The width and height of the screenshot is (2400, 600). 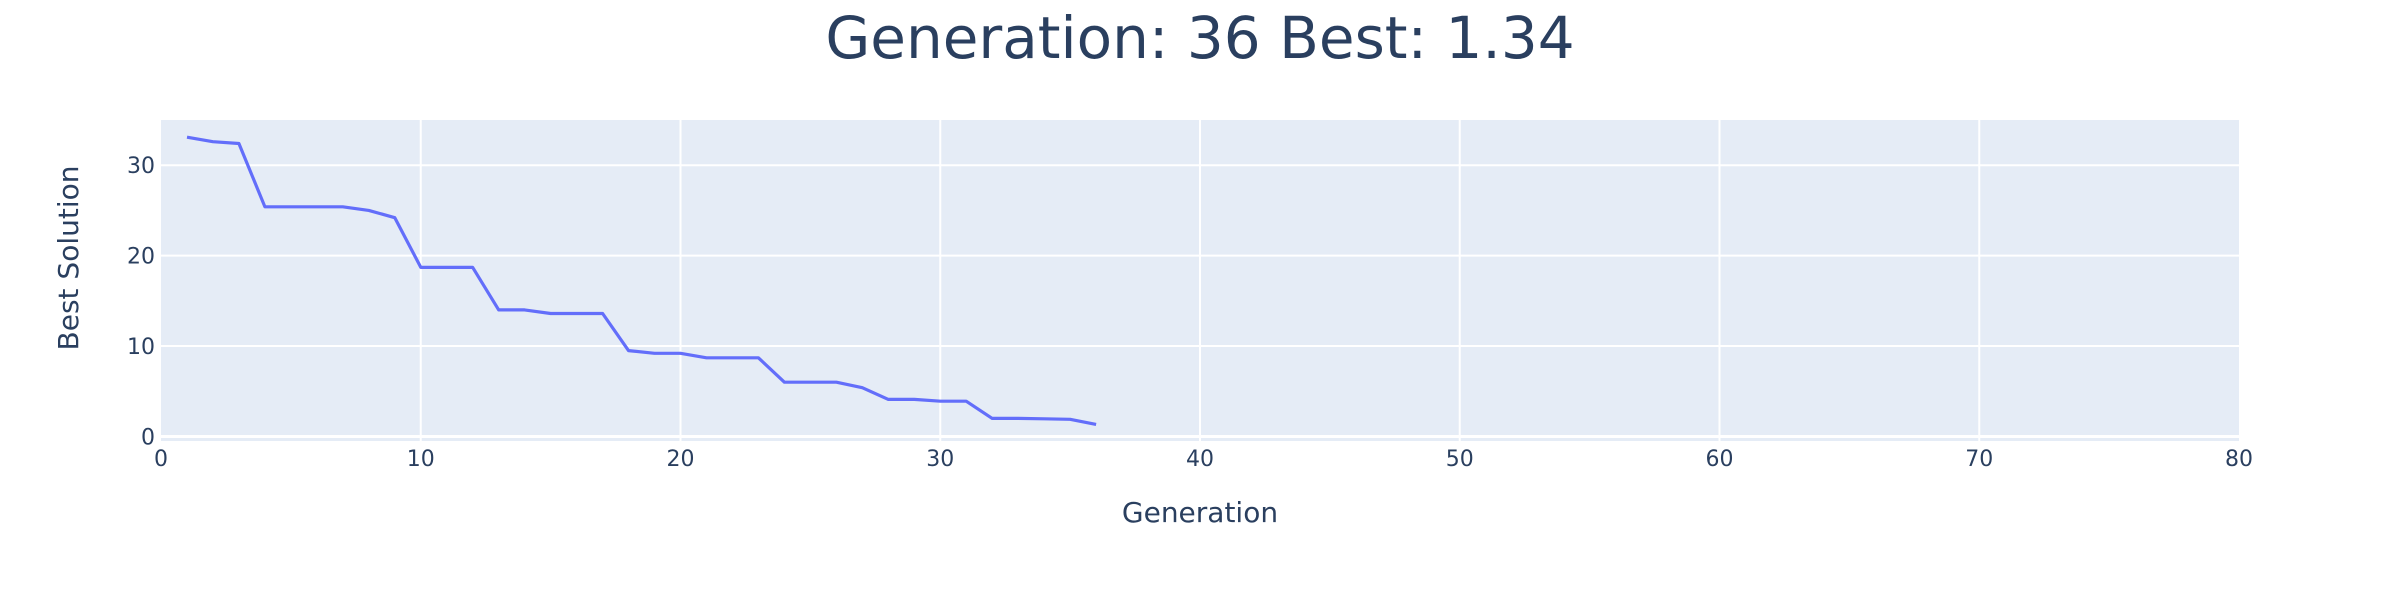 I want to click on y-tick-label: 20, so click(x=141, y=257).